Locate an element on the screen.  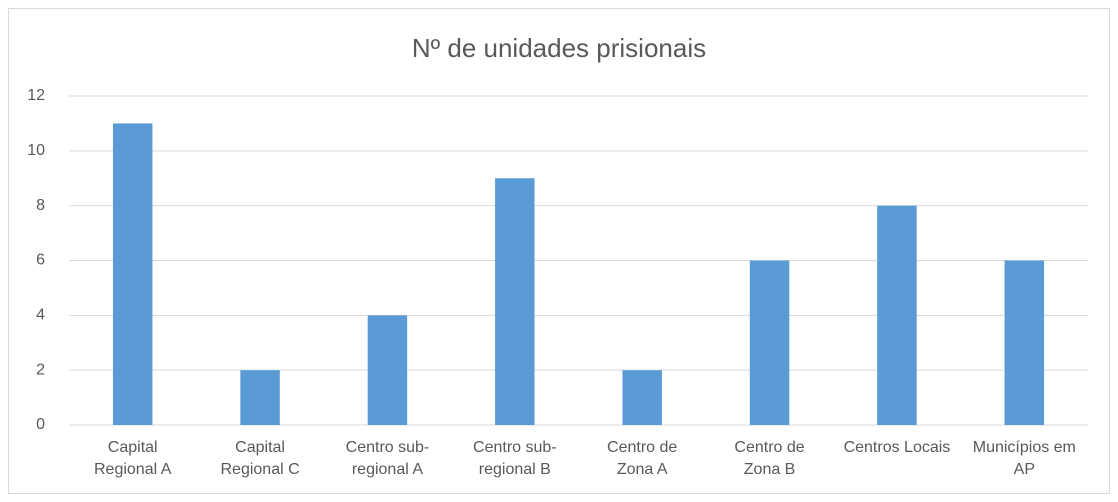
x-tick-label: Centro de Zona A is located at coordinates (642, 458).